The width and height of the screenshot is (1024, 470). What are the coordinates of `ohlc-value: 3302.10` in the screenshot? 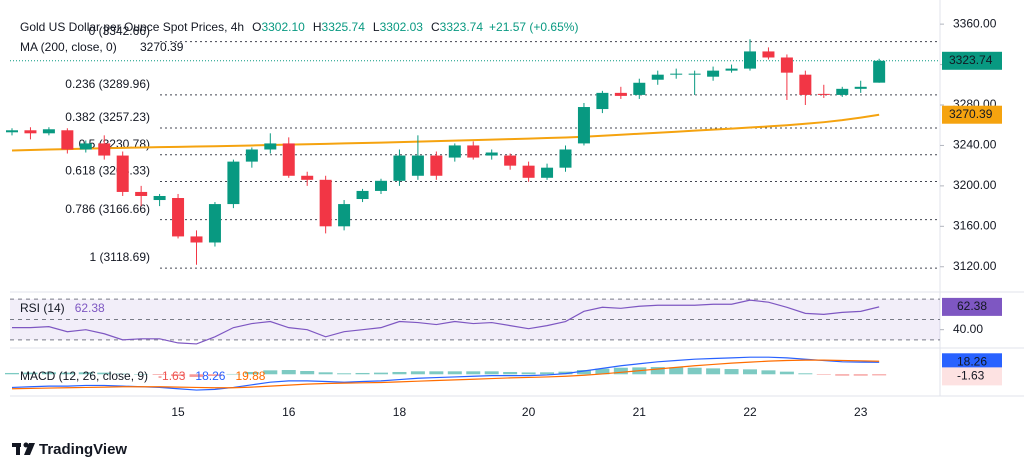 It's located at (283, 27).